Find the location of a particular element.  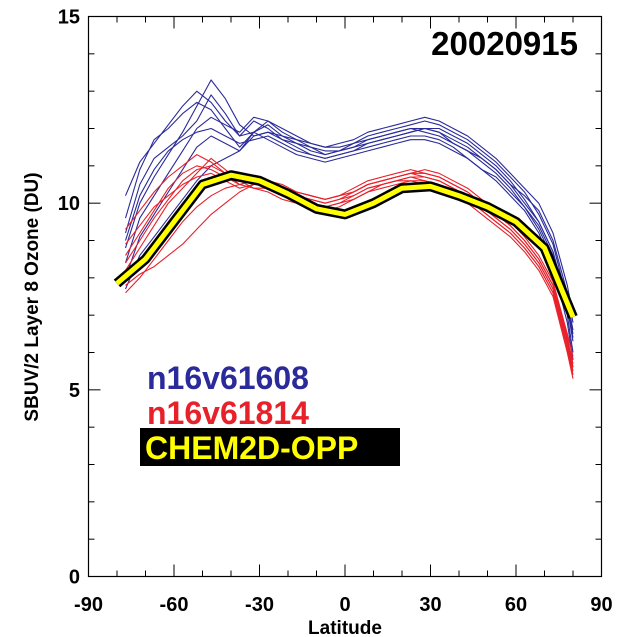

x-tick-label: 30 is located at coordinates (430, 605).